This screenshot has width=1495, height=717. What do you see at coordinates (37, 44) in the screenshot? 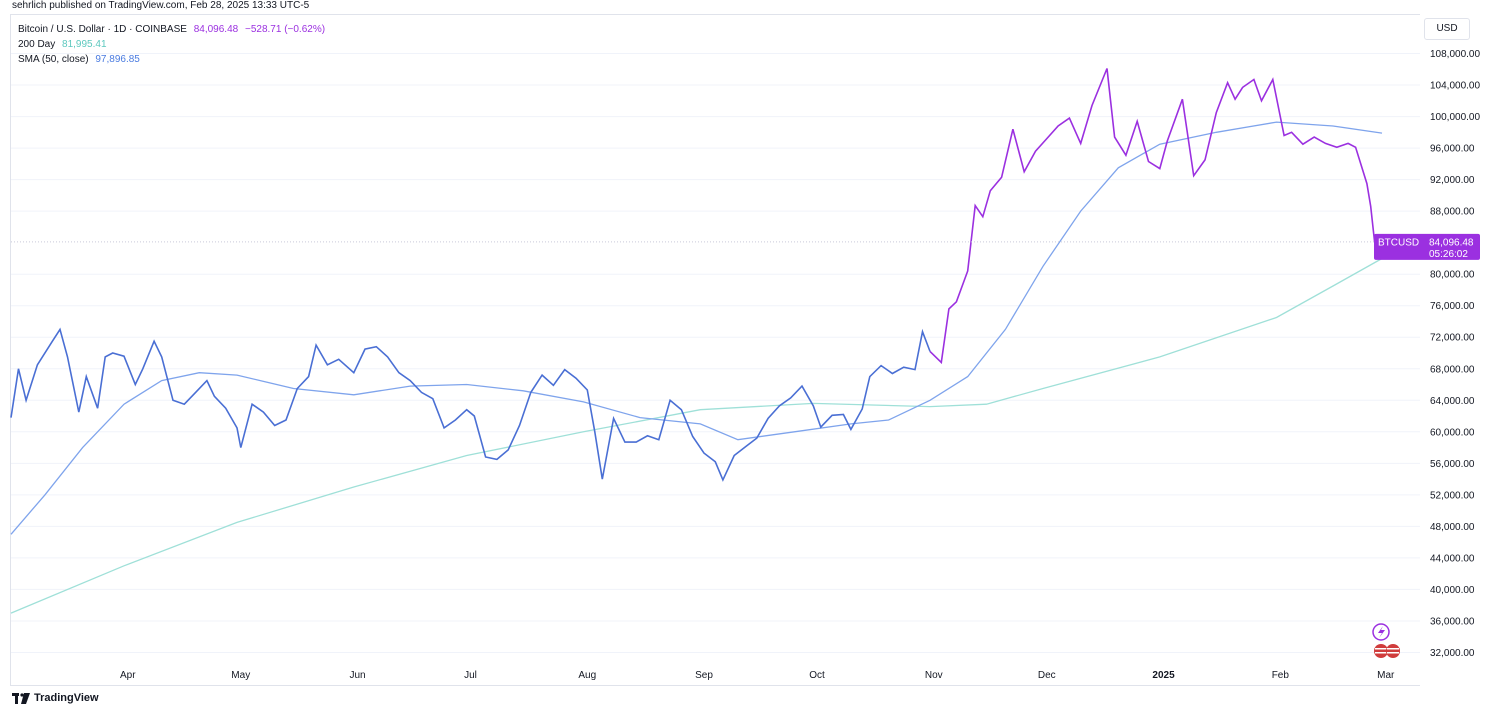
I see `ma200-label: 200 Day` at bounding box center [37, 44].